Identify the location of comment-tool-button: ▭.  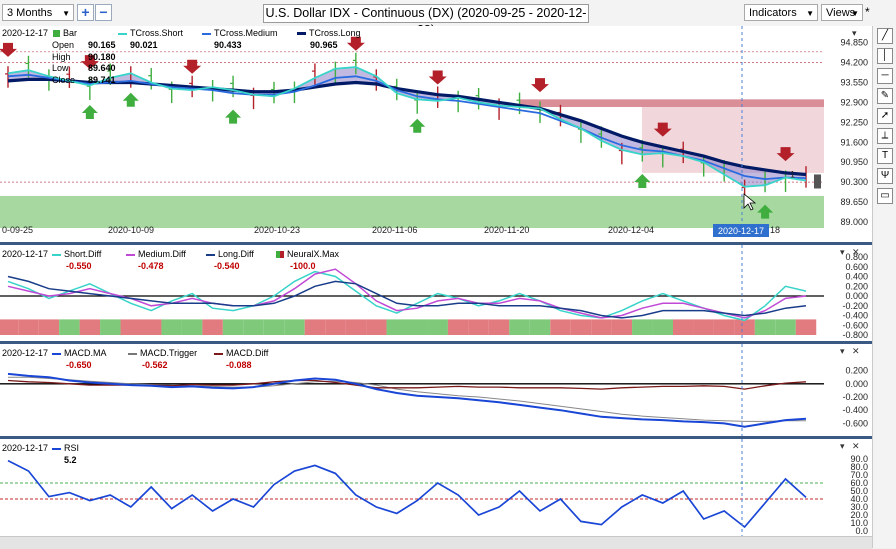
(885, 196).